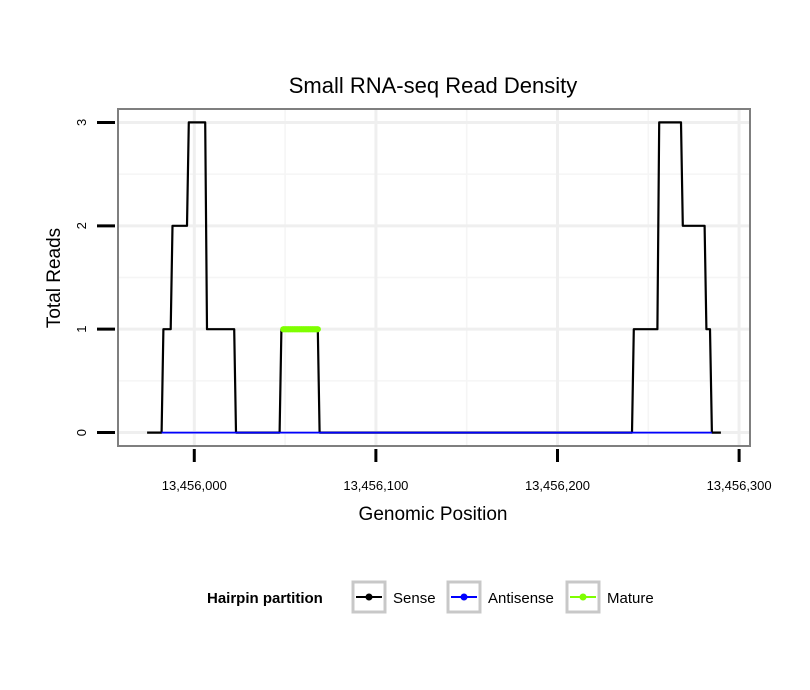 This screenshot has width=810, height=690. I want to click on x-tick-label: 13,456,200, so click(557, 485).